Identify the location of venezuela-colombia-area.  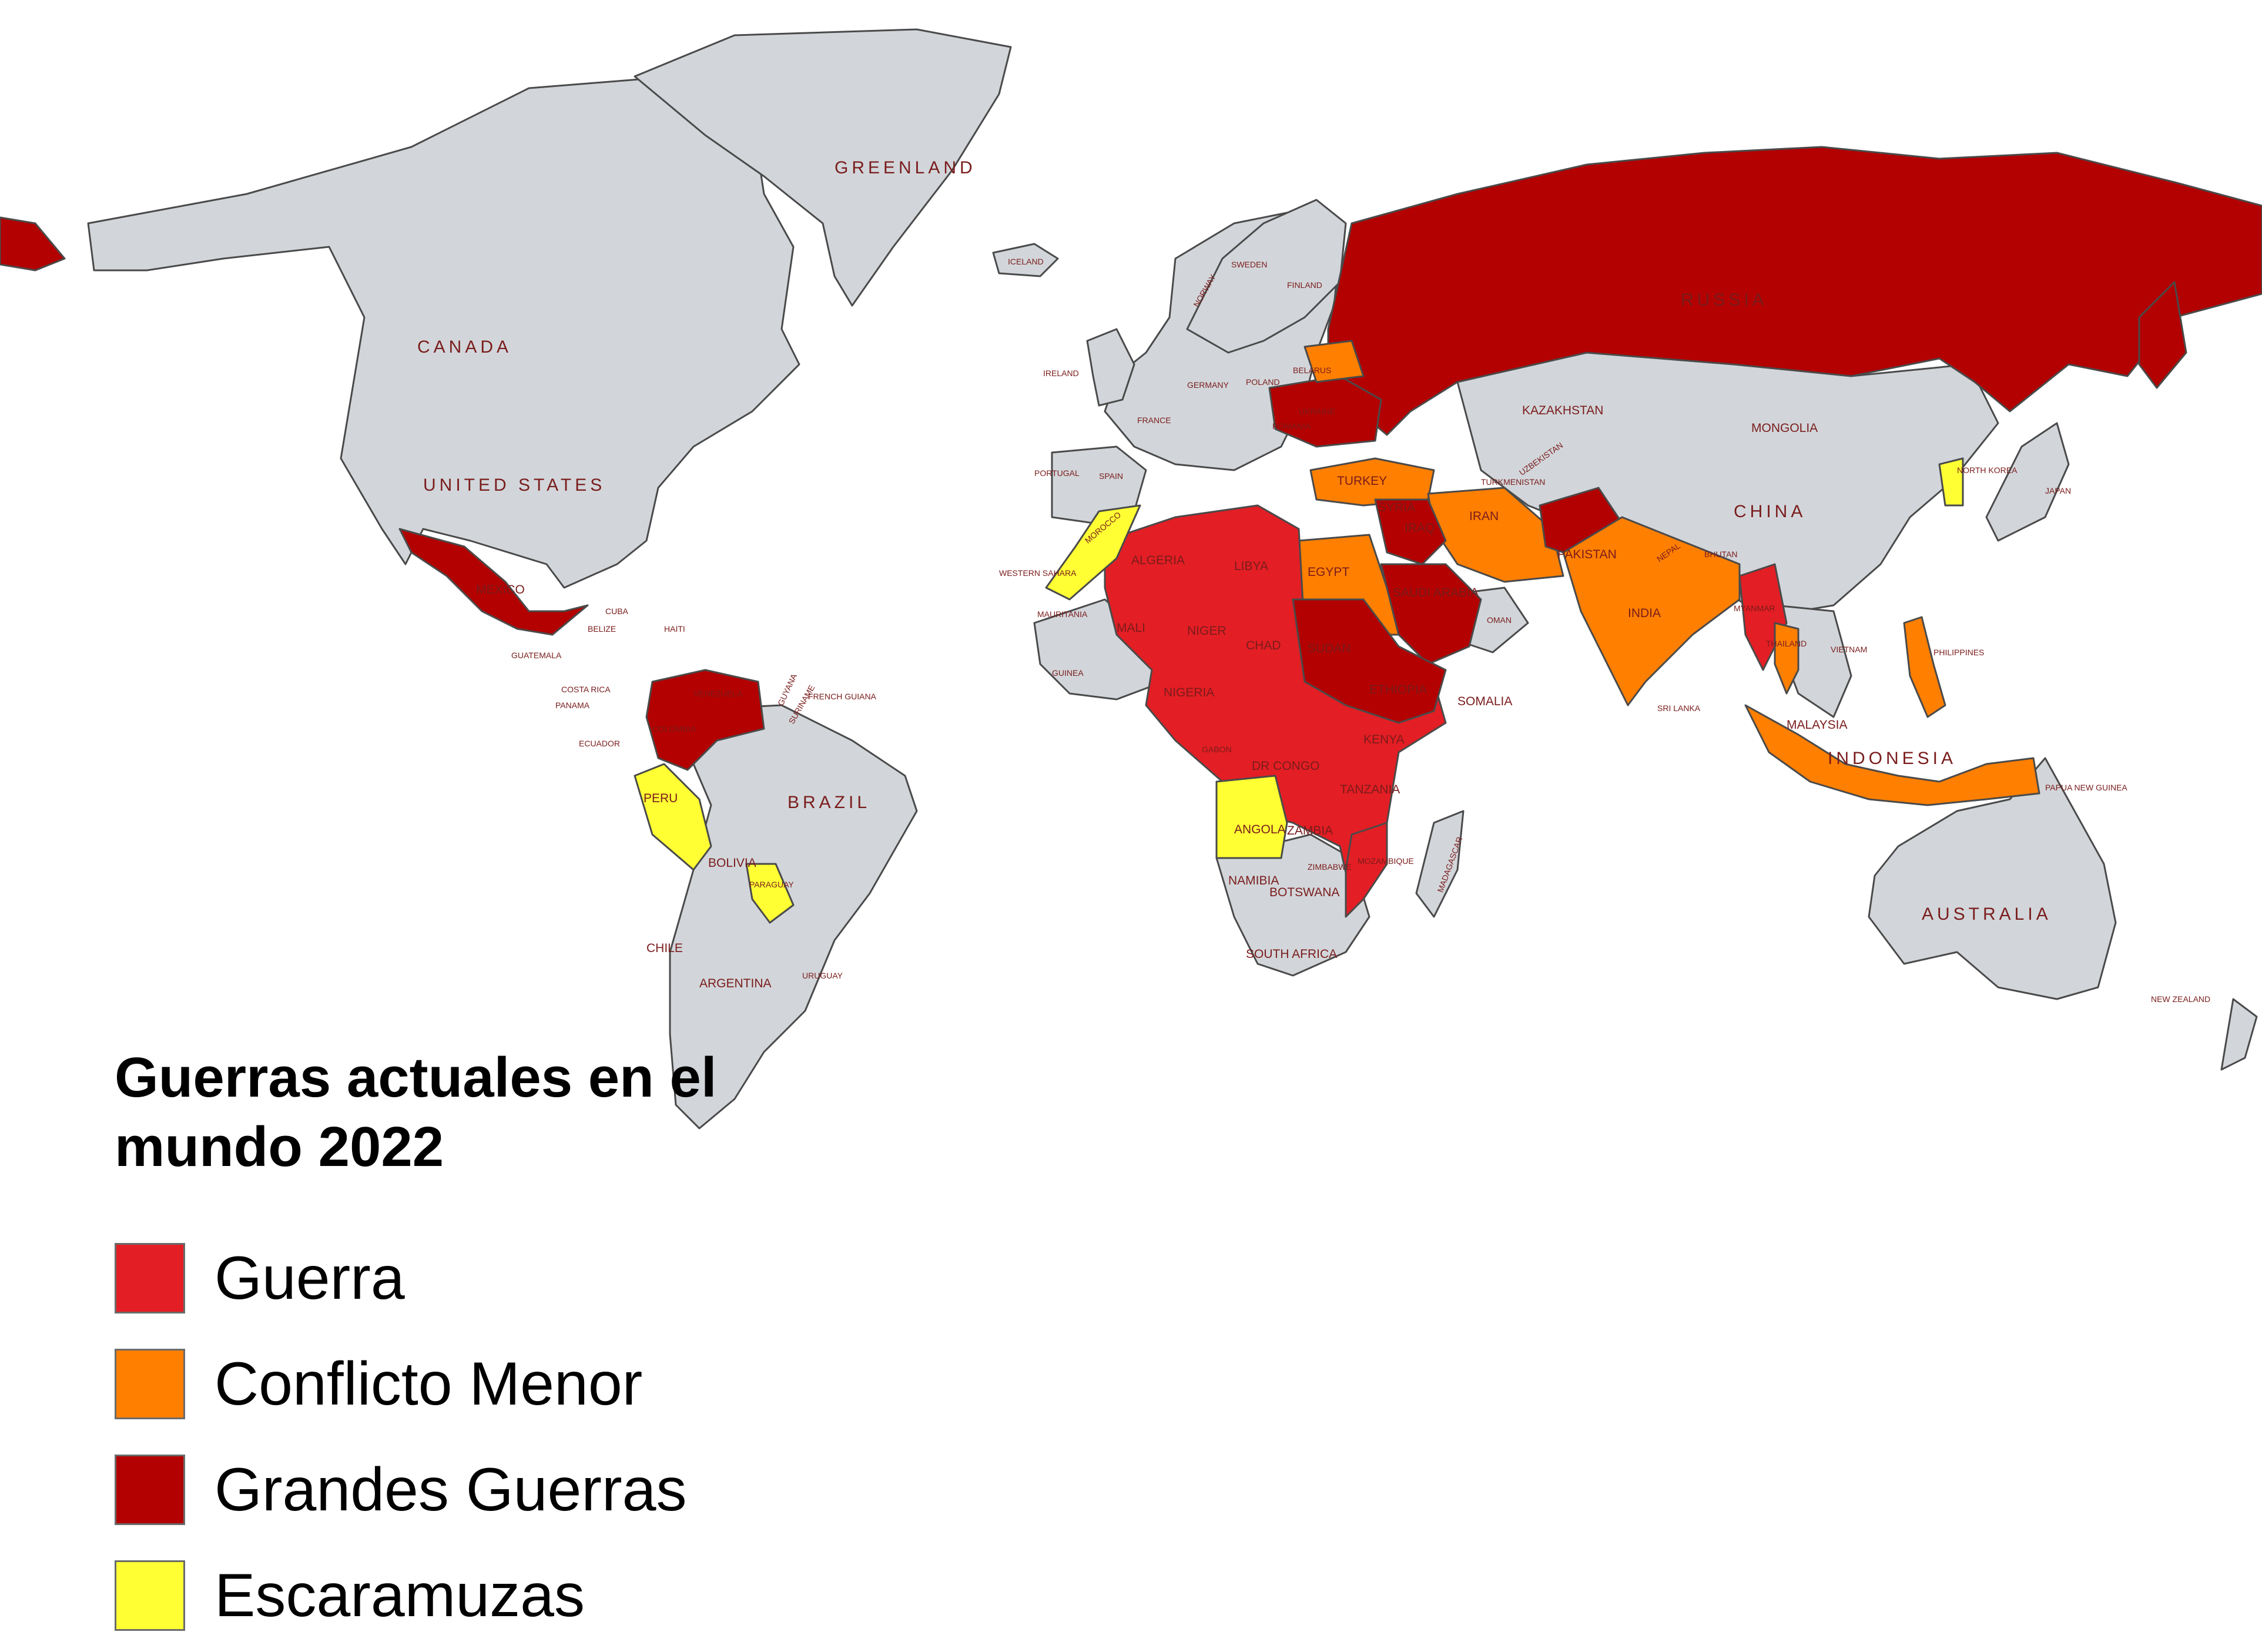
(705, 720).